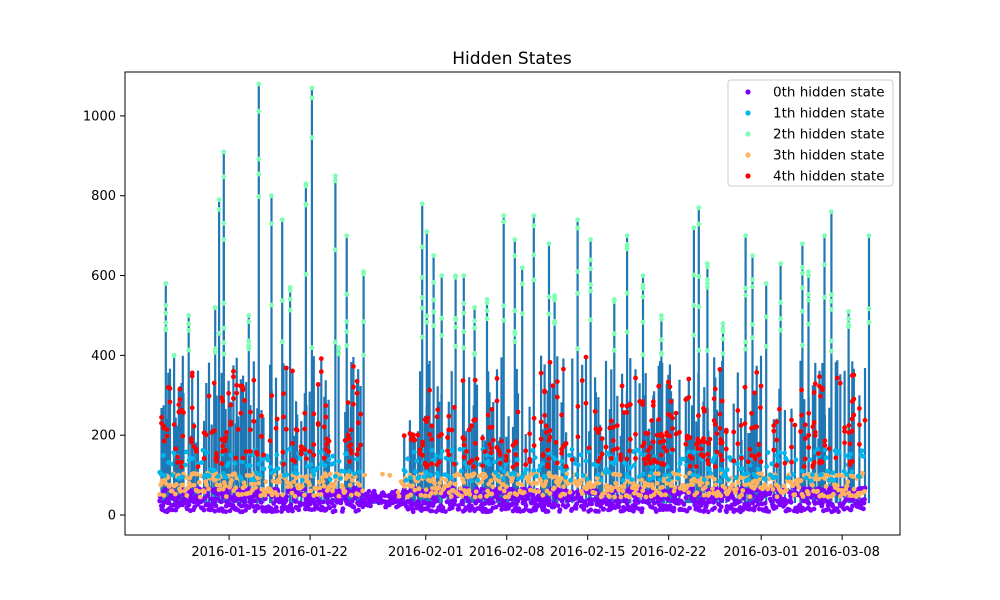 The image size is (1000, 600). I want to click on legend-label: 0th hidden state, so click(829, 93).